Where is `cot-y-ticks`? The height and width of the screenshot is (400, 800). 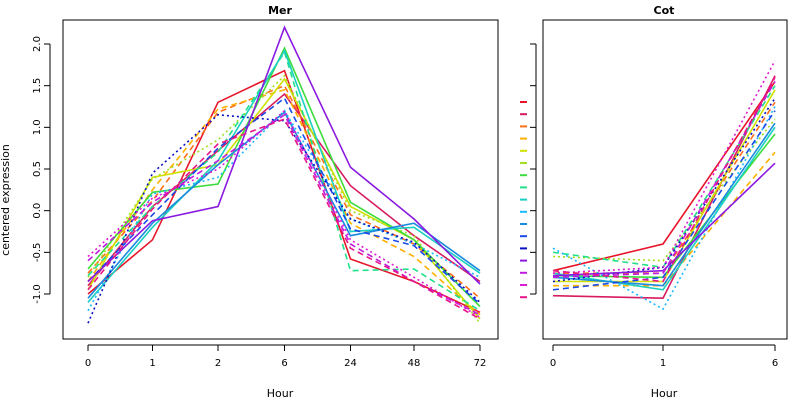 cot-y-ticks is located at coordinates (533, 169).